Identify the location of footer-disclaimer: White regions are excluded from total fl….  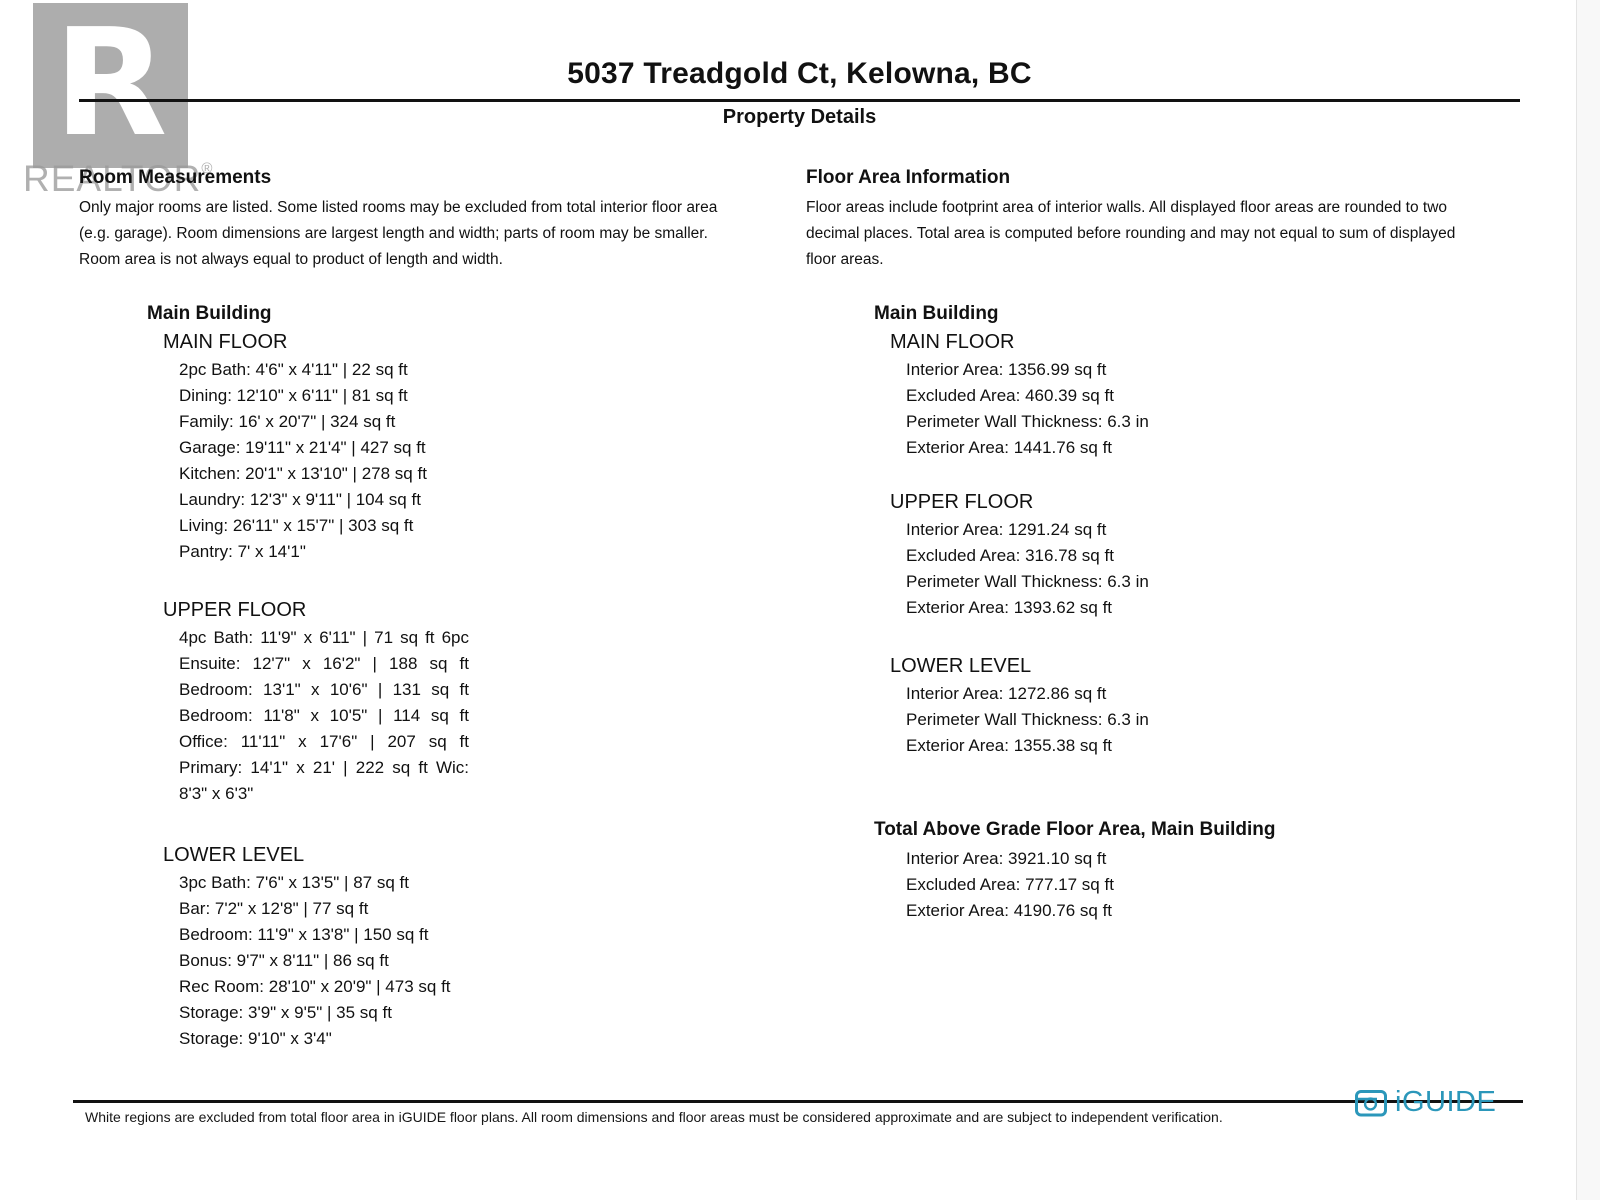
(654, 1117).